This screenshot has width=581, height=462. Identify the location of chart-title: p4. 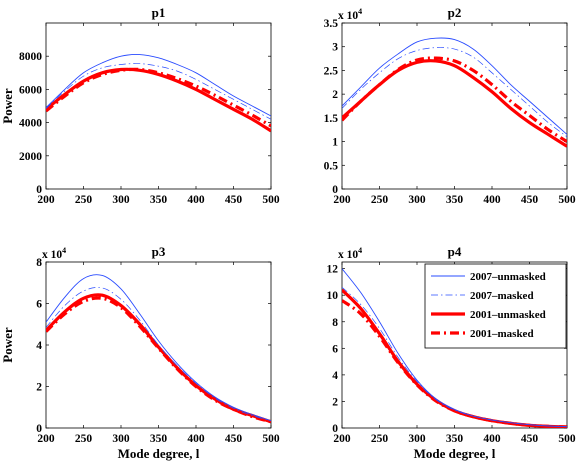
(455, 251).